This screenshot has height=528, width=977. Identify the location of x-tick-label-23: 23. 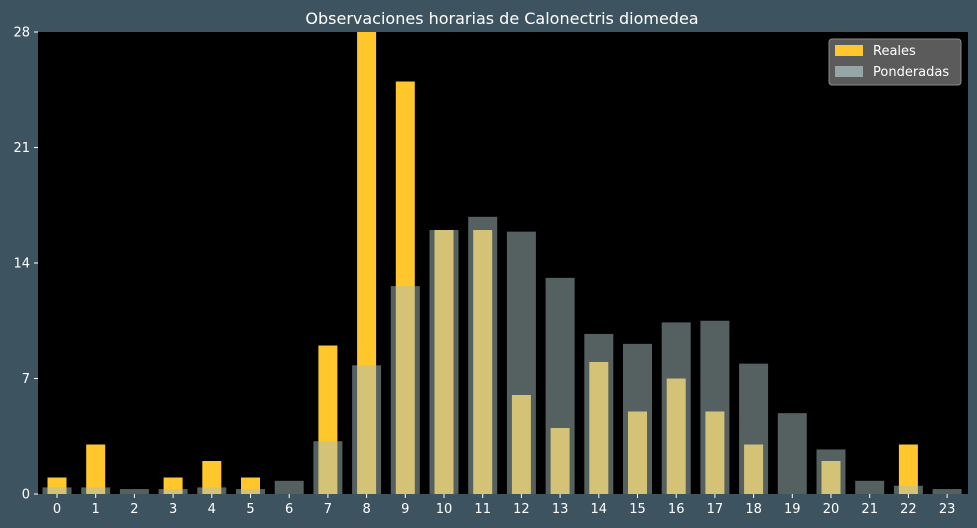
(947, 509).